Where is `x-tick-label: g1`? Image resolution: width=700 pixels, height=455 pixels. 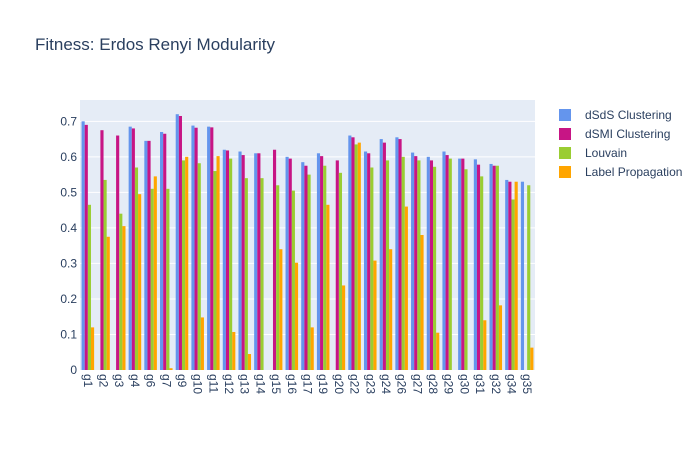 x-tick-label: g1 is located at coordinates (88, 381).